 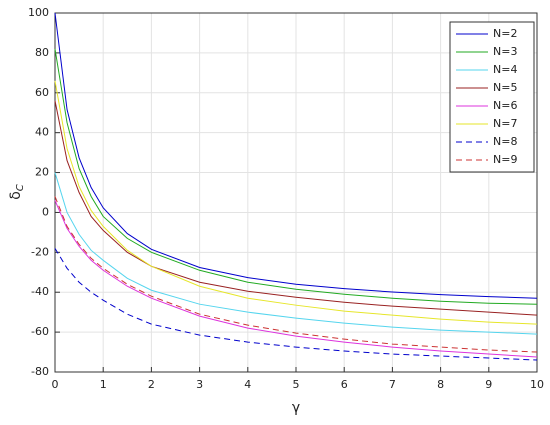 What do you see at coordinates (151, 384) in the screenshot?
I see `x-tick-label: 2` at bounding box center [151, 384].